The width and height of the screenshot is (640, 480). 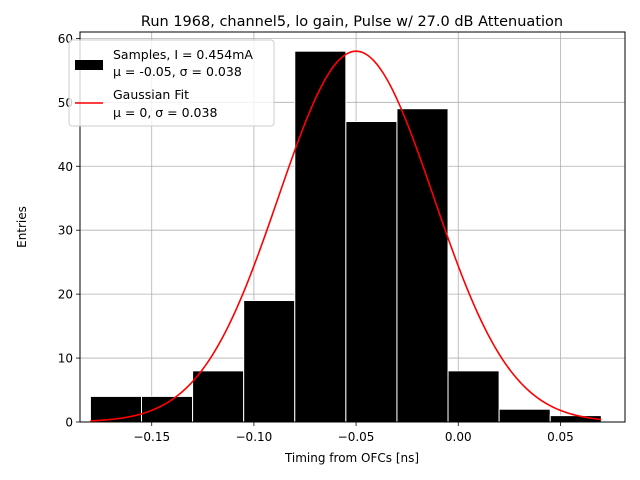 What do you see at coordinates (65, 295) in the screenshot?
I see `y-tick-label: 20` at bounding box center [65, 295].